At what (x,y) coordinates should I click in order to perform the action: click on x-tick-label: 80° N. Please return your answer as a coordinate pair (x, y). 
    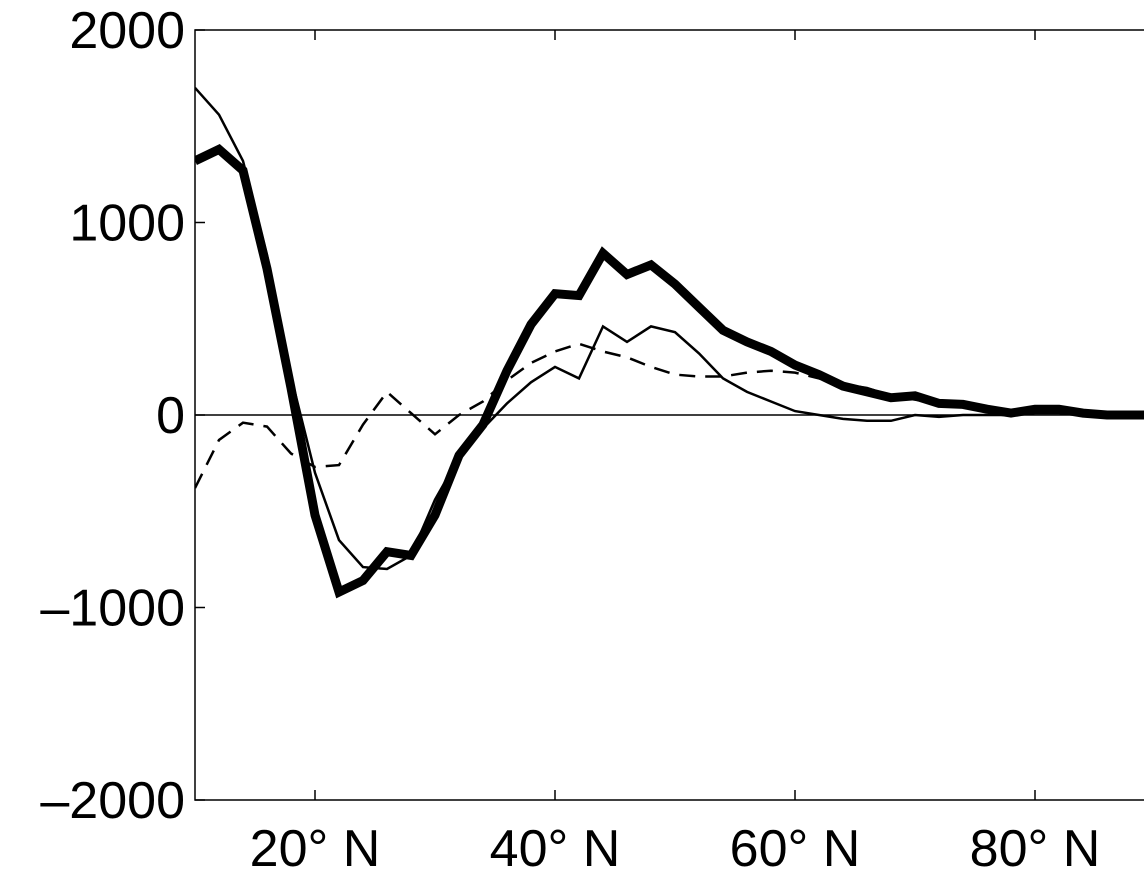
    Looking at the image, I should click on (1035, 847).